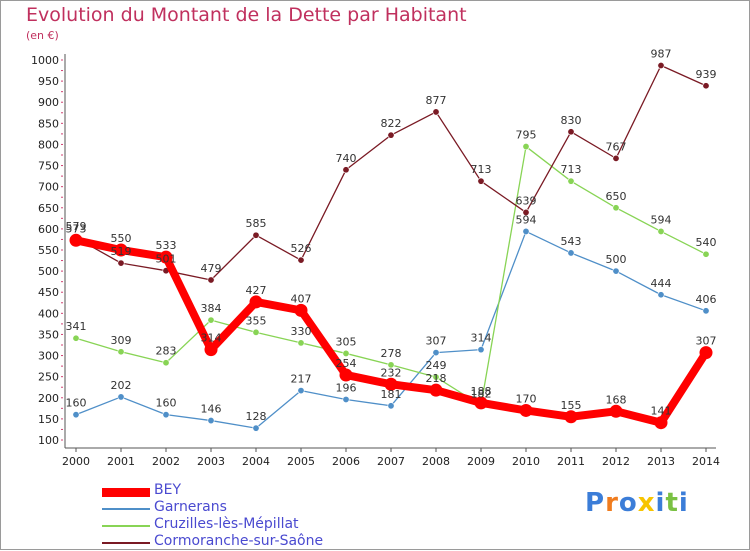  Describe the element at coordinates (48, 144) in the screenshot. I see `y-tick-label: 800` at that location.